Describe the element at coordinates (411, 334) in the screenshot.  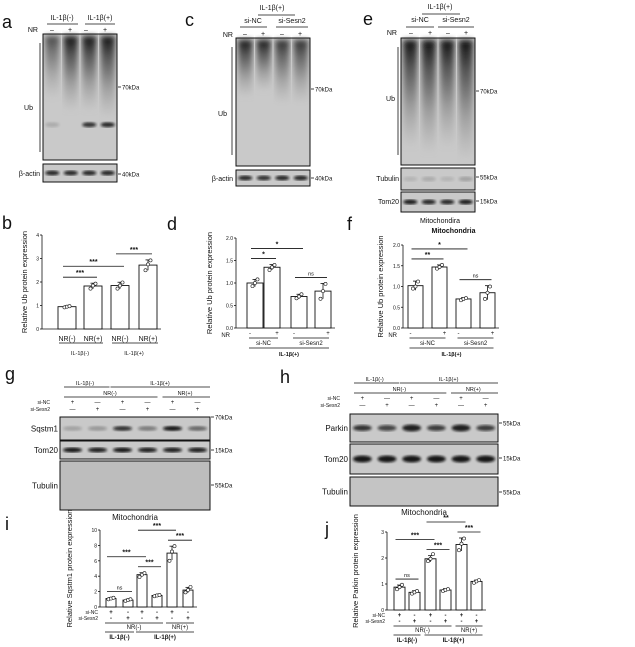
I see `nr-sign: -` at that location.